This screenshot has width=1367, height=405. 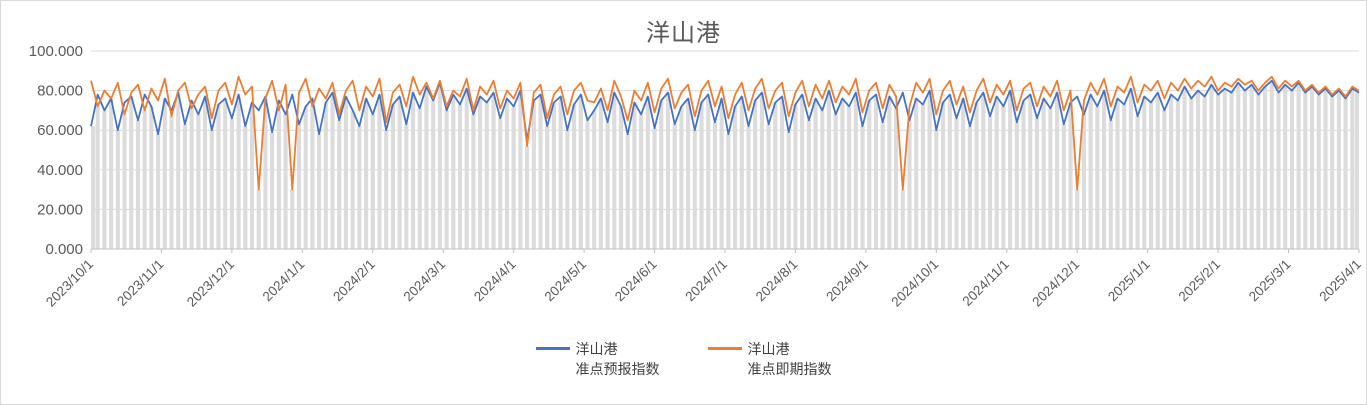 I want to click on legend-item-forecast: 洋山港 准点预报指数, so click(x=597, y=359).